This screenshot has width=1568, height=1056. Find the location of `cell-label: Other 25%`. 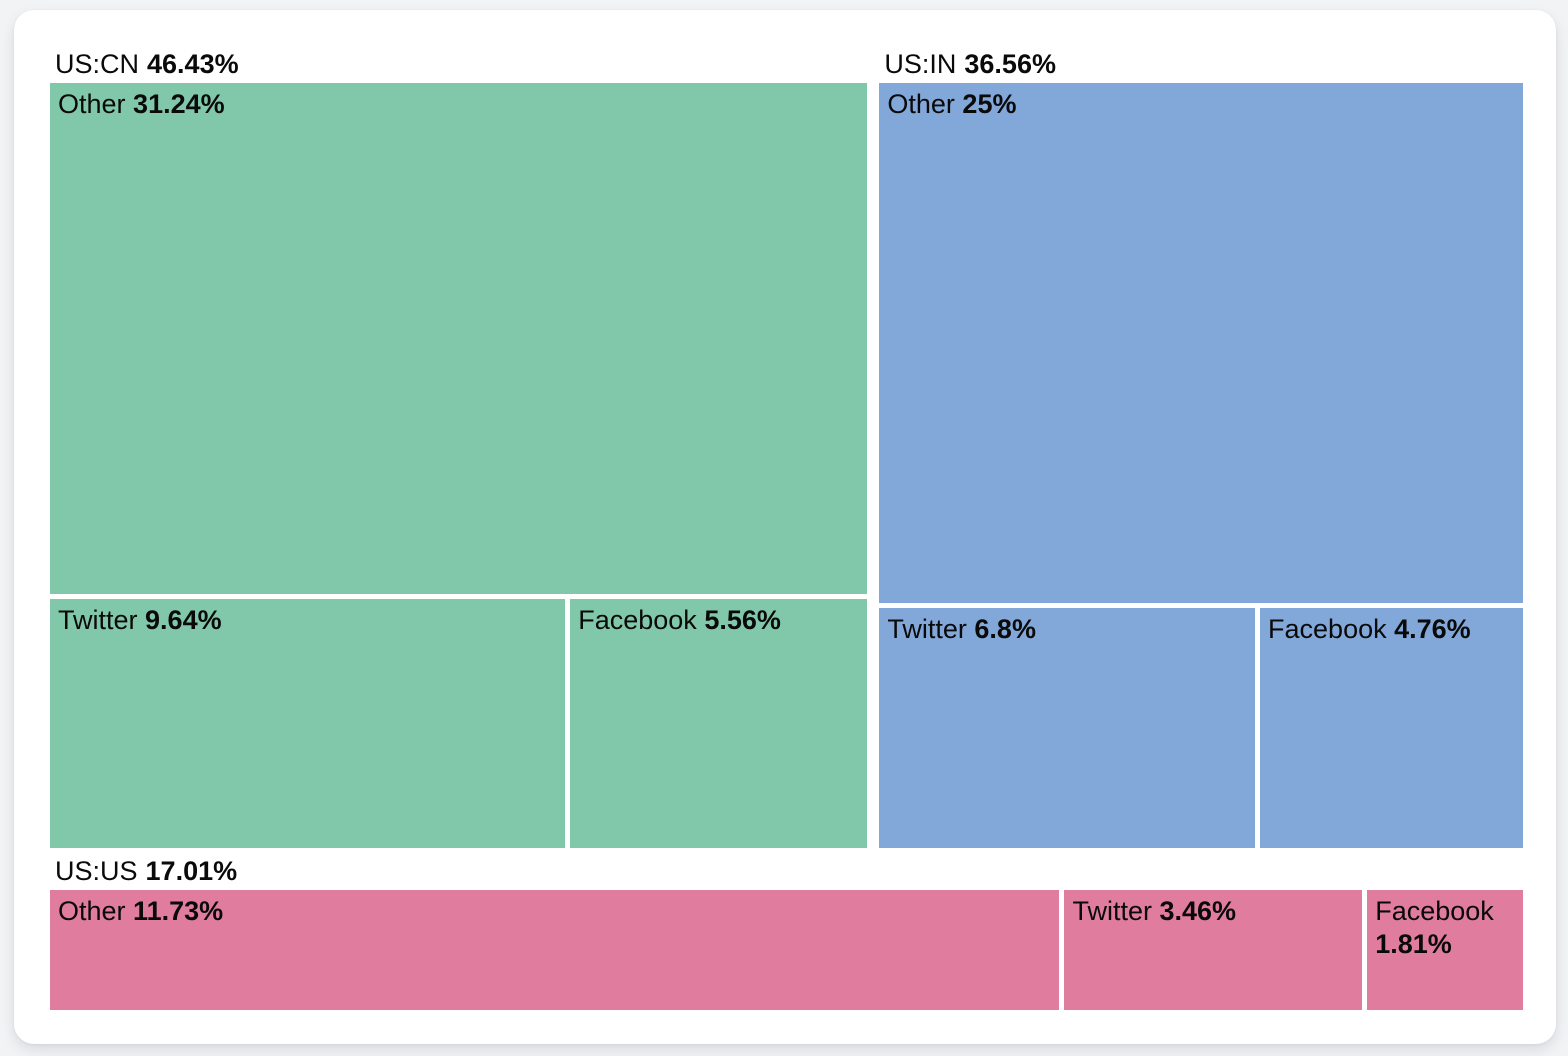

cell-label: Other 25% is located at coordinates (1201, 102).